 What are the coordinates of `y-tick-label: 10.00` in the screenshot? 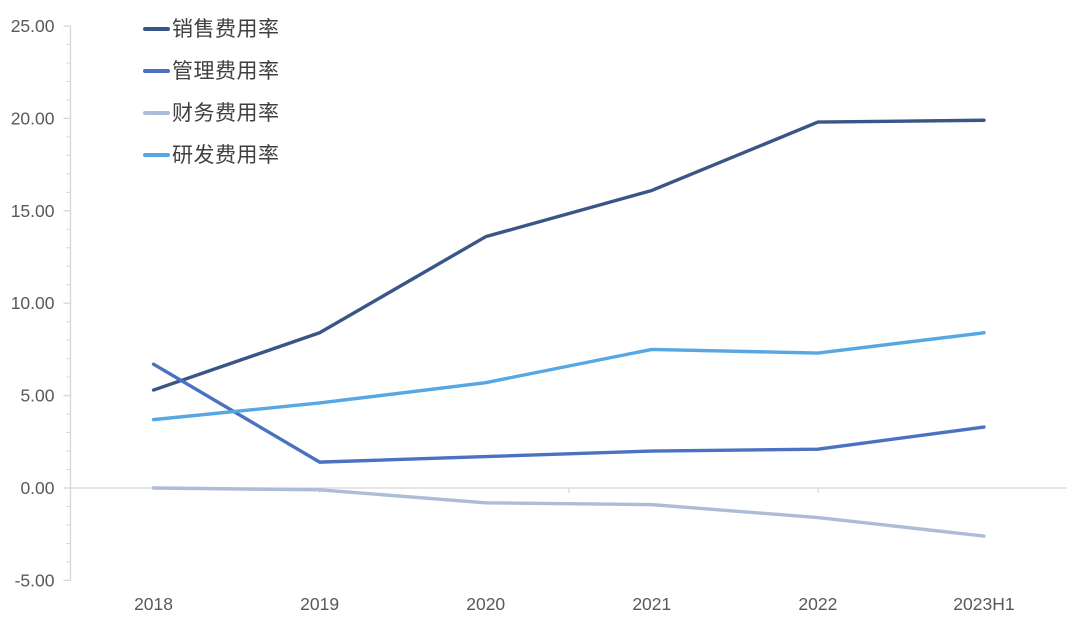 It's located at (33, 303).